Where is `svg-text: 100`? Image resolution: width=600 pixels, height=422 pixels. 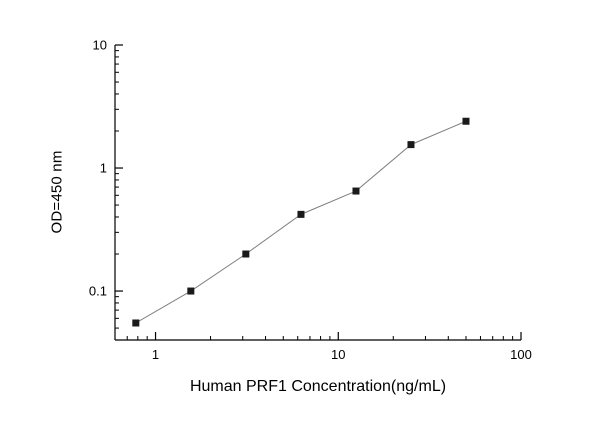
svg-text: 100 is located at coordinates (521, 354).